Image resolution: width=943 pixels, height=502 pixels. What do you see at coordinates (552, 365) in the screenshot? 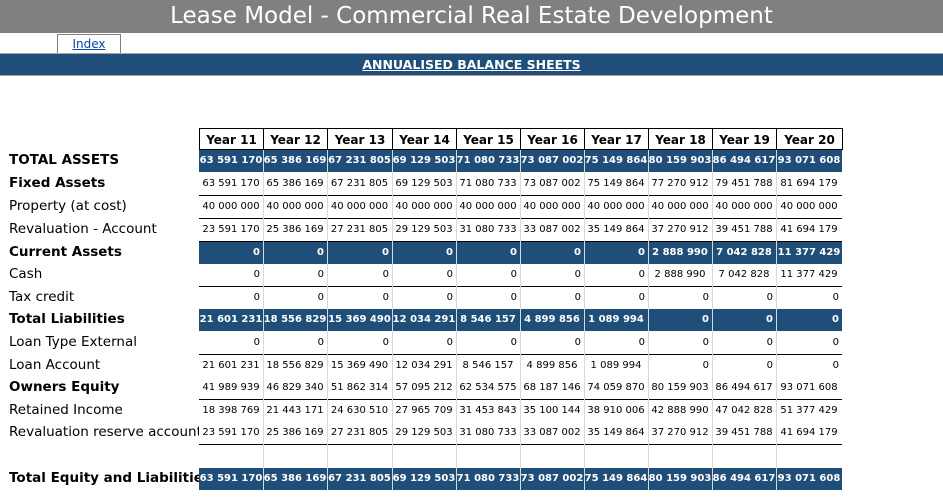
I see `table-cell: 4 899 856` at bounding box center [552, 365].